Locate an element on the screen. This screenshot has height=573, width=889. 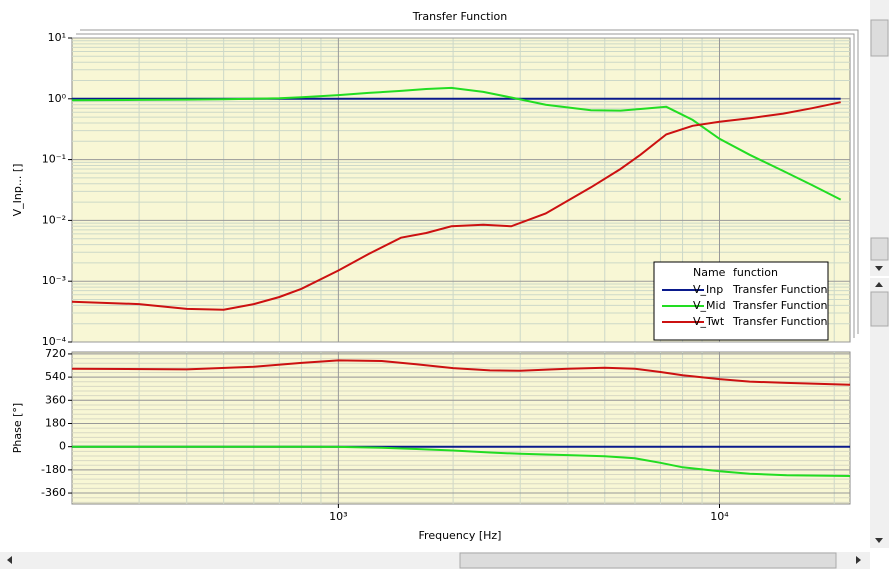
y-axis-label: Phase [°] is located at coordinates (17, 428).